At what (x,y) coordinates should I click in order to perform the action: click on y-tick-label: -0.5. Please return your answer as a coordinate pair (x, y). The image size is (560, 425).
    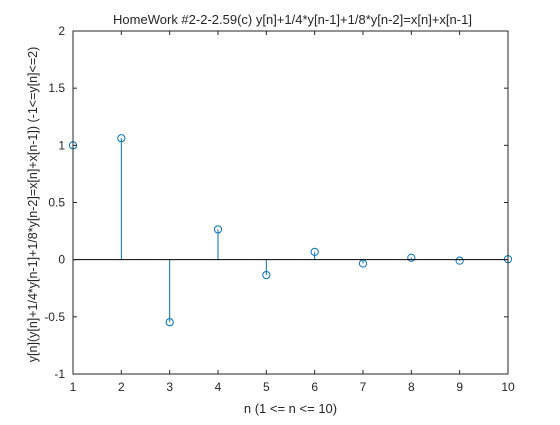
    Looking at the image, I should click on (54, 317).